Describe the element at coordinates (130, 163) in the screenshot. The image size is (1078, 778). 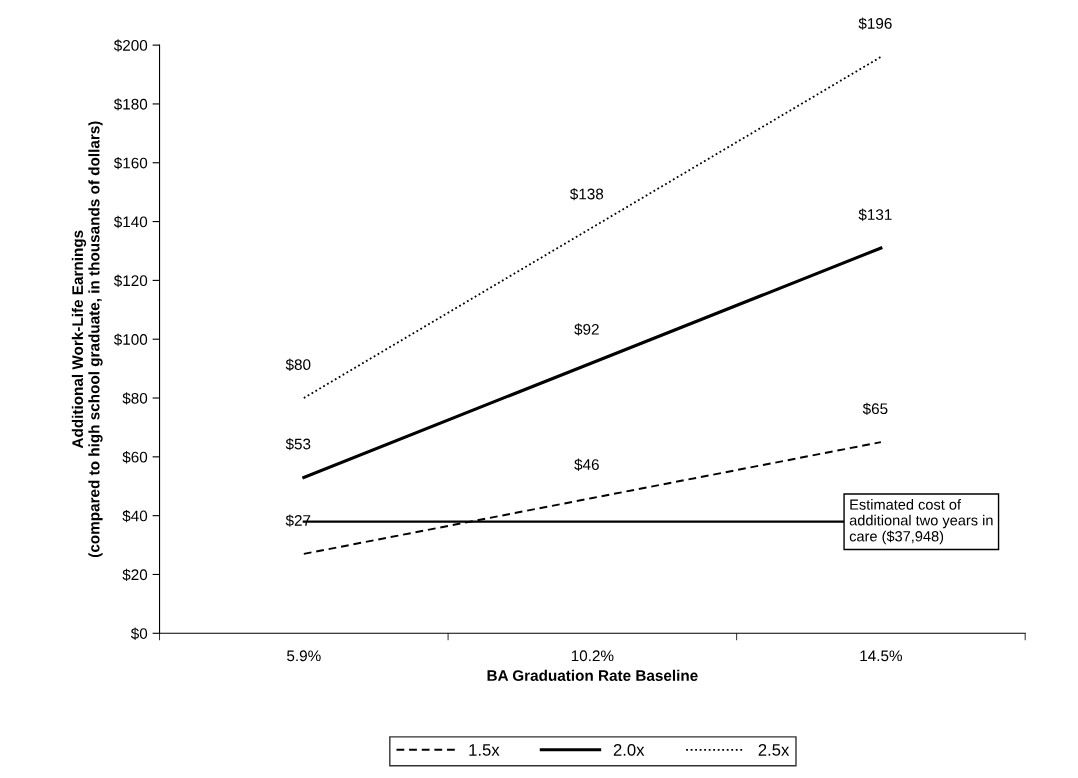
I see `y-tick-label: $160` at that location.